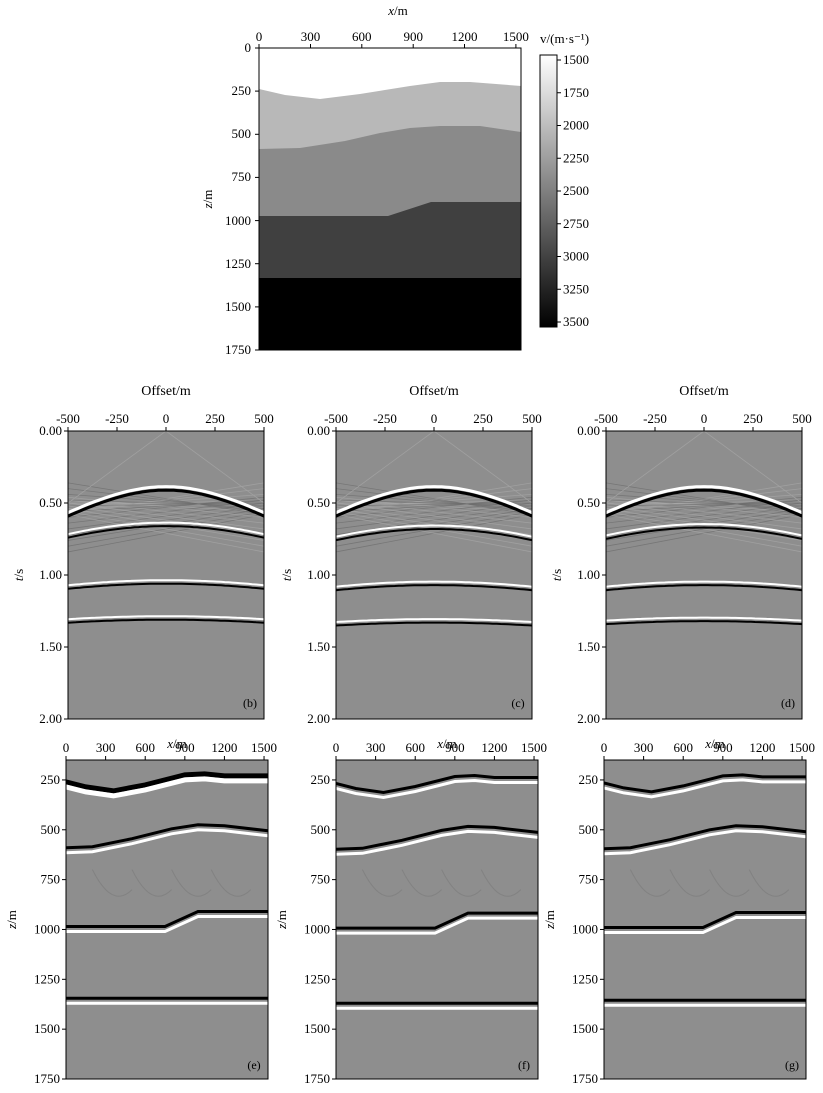 This screenshot has height=1093, width=823. What do you see at coordinates (51, 879) in the screenshot?
I see `migration-ytick-label: 750` at bounding box center [51, 879].